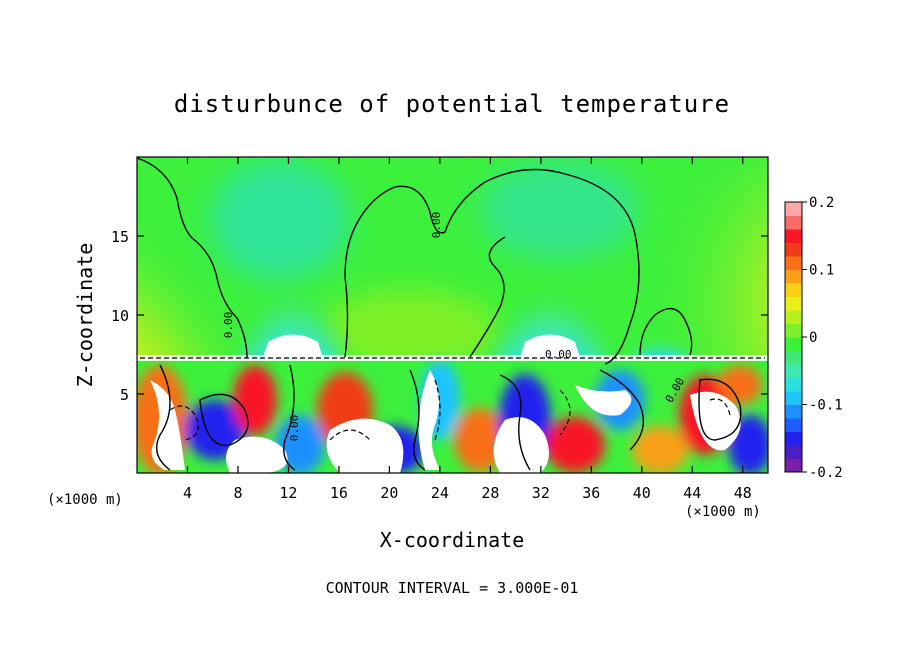 The image size is (904, 654). I want to click on x-tick-label: 8, so click(237, 493).